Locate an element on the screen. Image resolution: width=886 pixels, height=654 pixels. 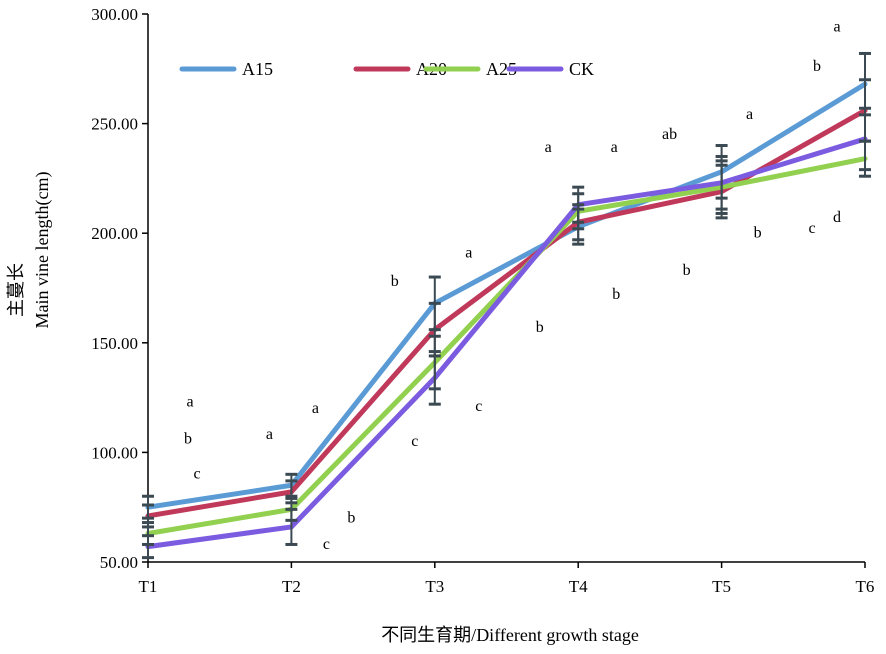
x-tick-label: T4 is located at coordinates (578, 586).